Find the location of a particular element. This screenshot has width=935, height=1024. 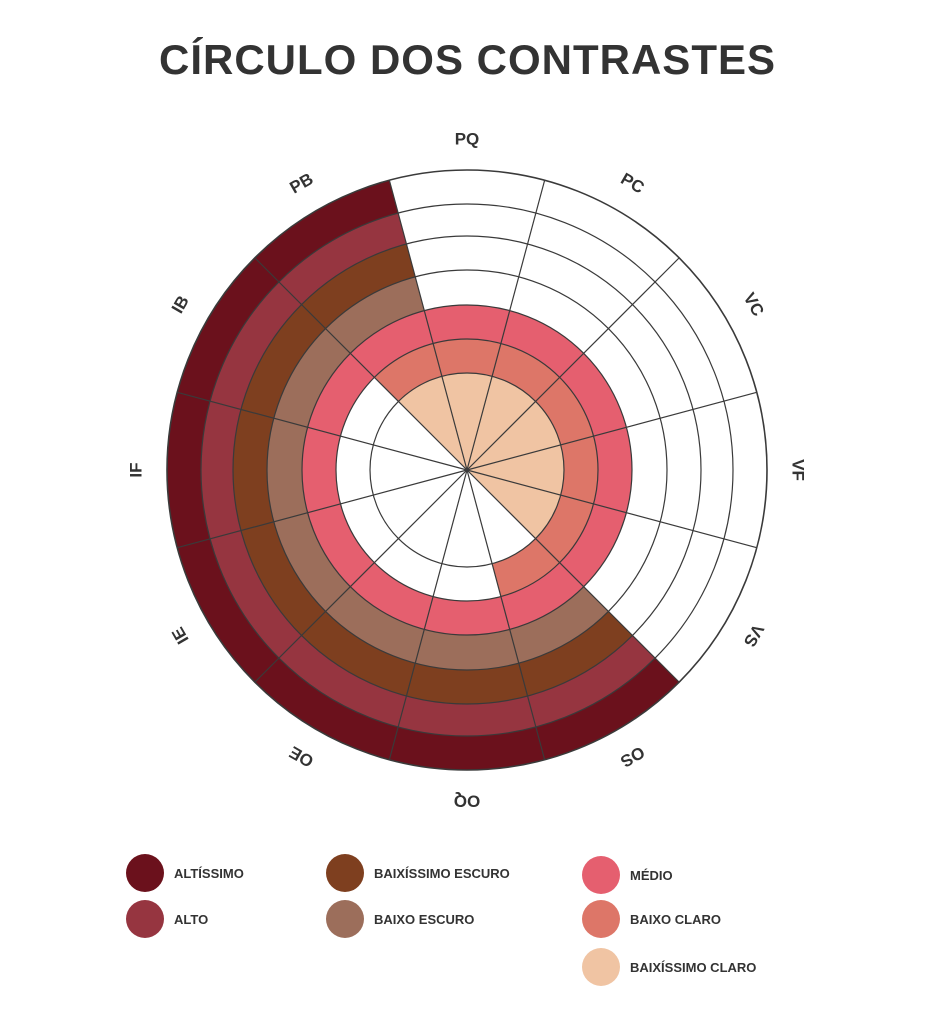

wheel-cell-if-baixissimo-escuro is located at coordinates (253, 470).